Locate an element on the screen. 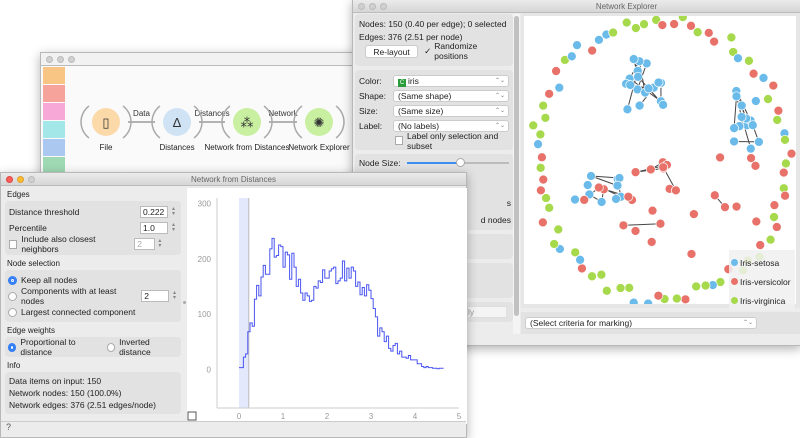 This screenshot has height=438, width=800. label-only-checkbox is located at coordinates (399, 140).